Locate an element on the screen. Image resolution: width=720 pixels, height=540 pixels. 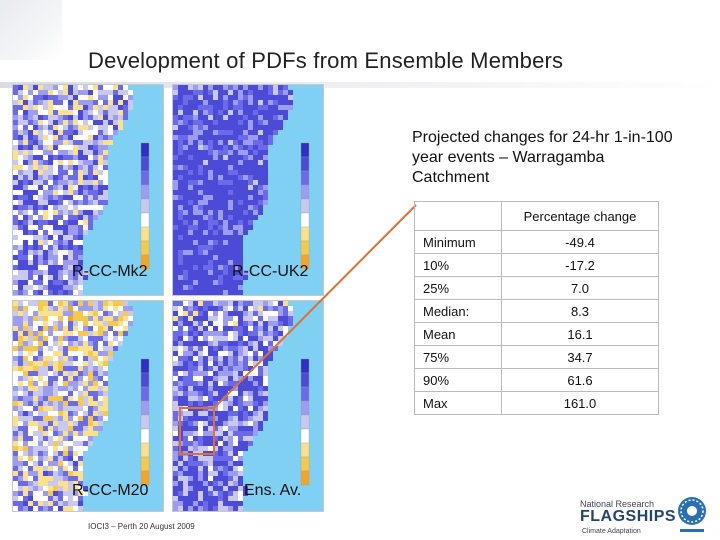
row-value: -49.4 is located at coordinates (580, 242).